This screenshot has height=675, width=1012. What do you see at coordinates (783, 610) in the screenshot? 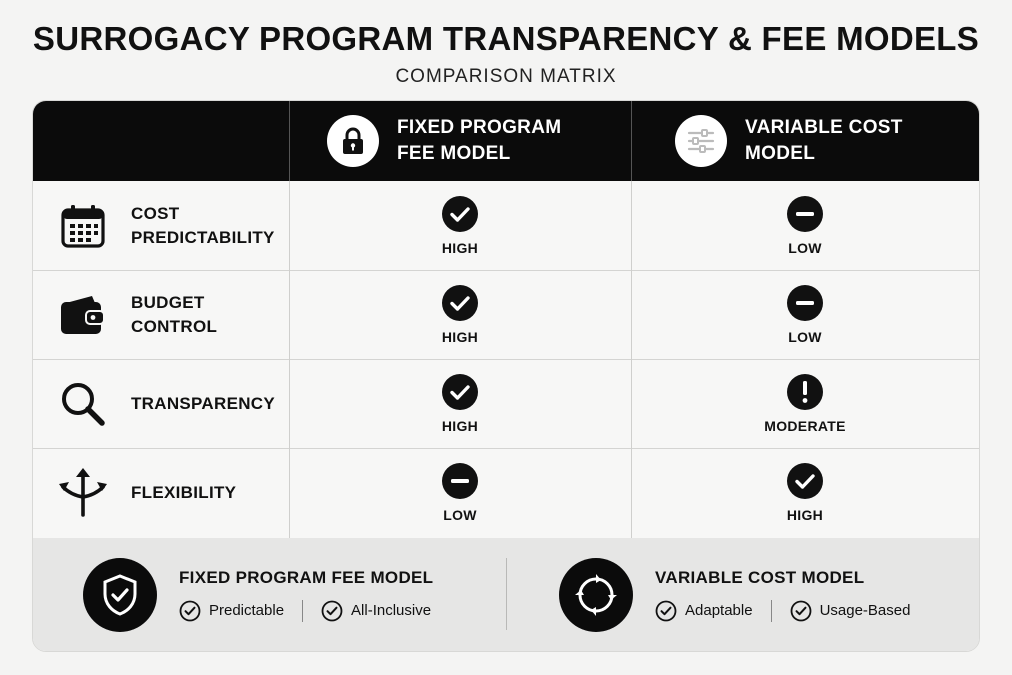
I see `summary-tags: Adaptable Usage-Based` at bounding box center [783, 610].